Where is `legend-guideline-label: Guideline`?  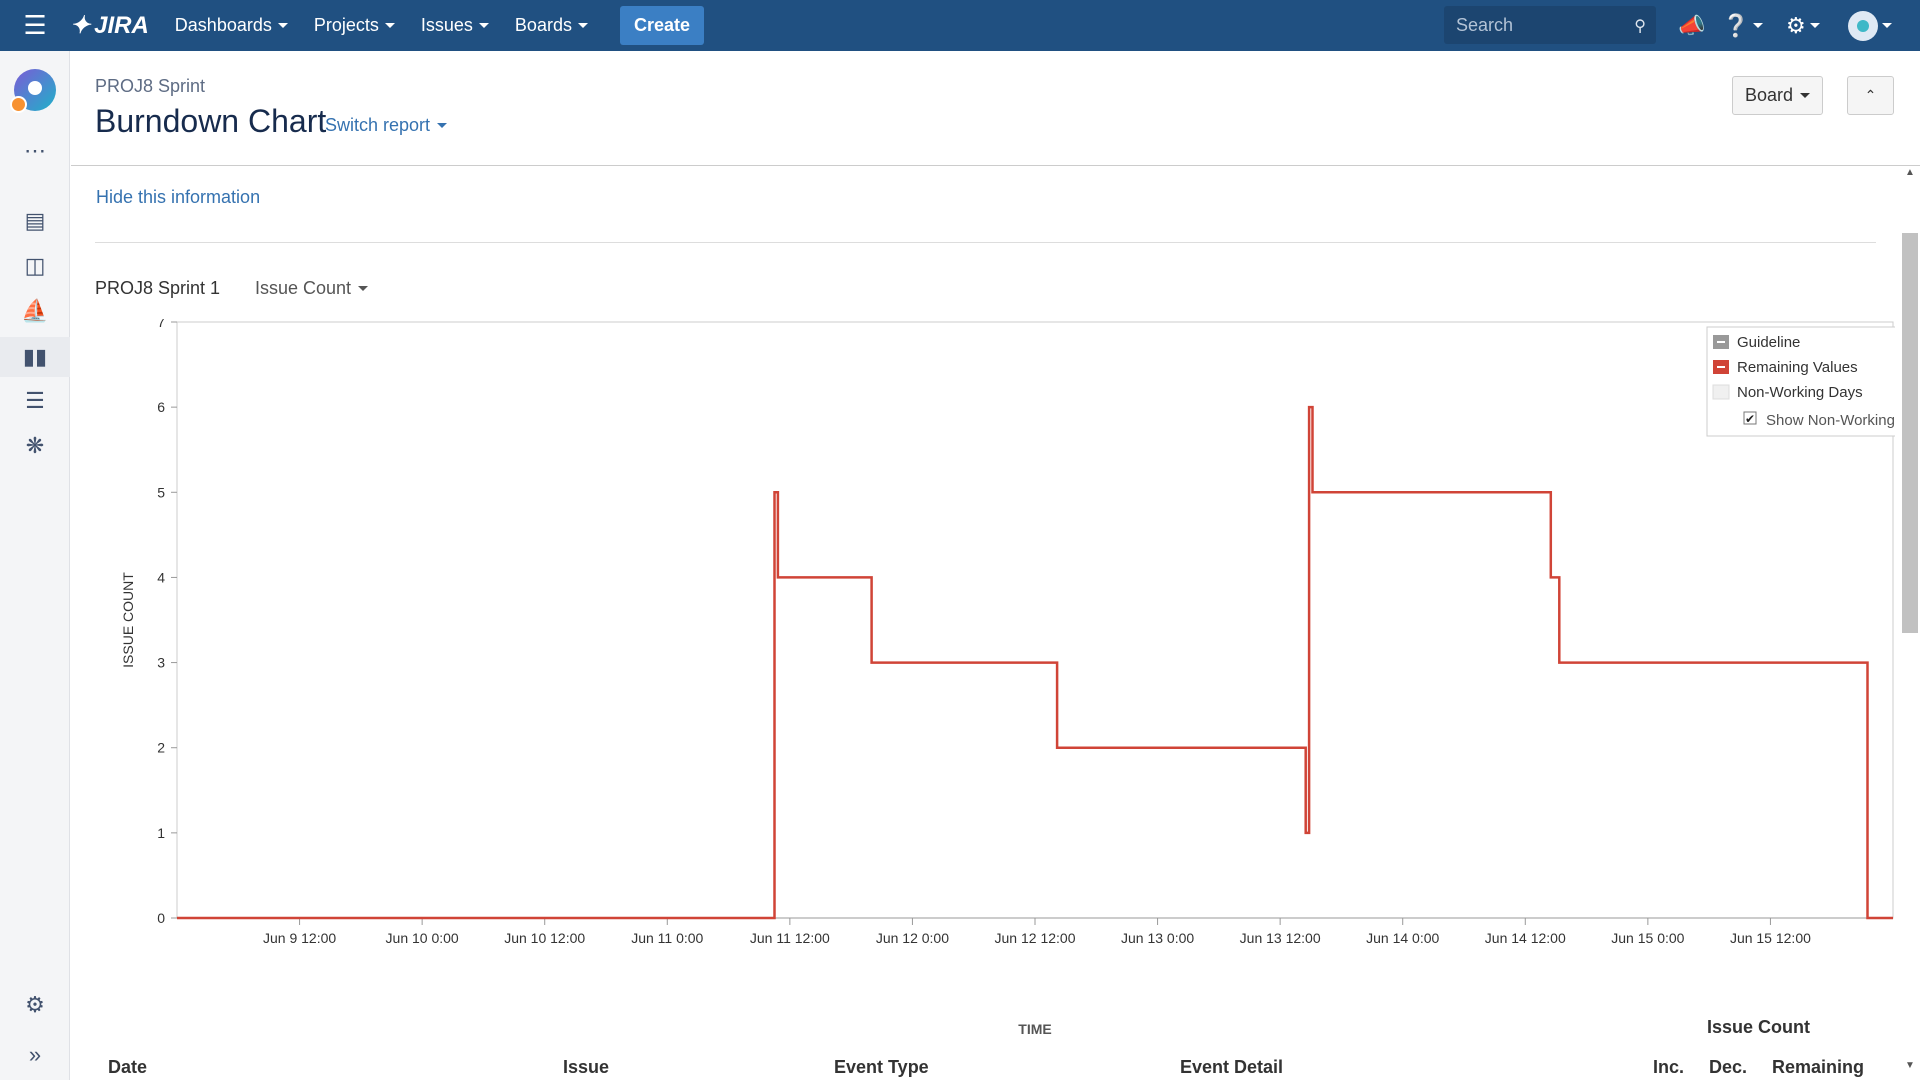
legend-guideline-label: Guideline is located at coordinates (1768, 342).